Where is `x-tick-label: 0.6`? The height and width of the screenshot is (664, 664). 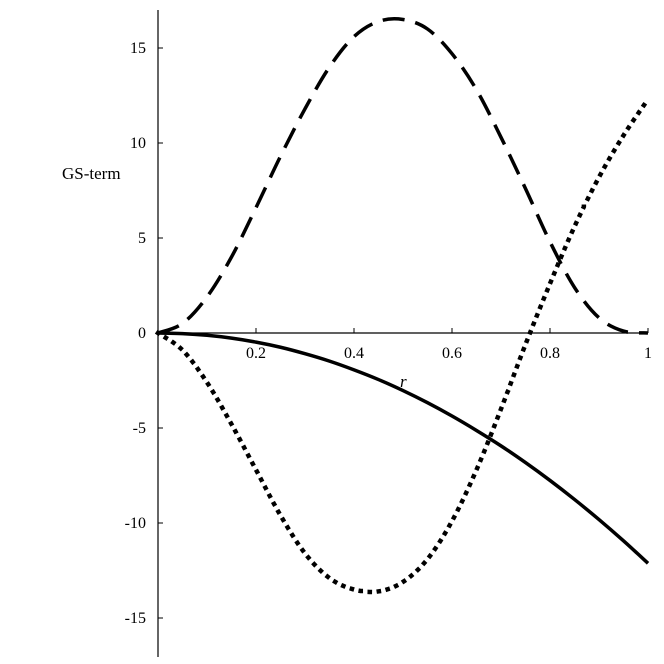 x-tick-label: 0.6 is located at coordinates (452, 353).